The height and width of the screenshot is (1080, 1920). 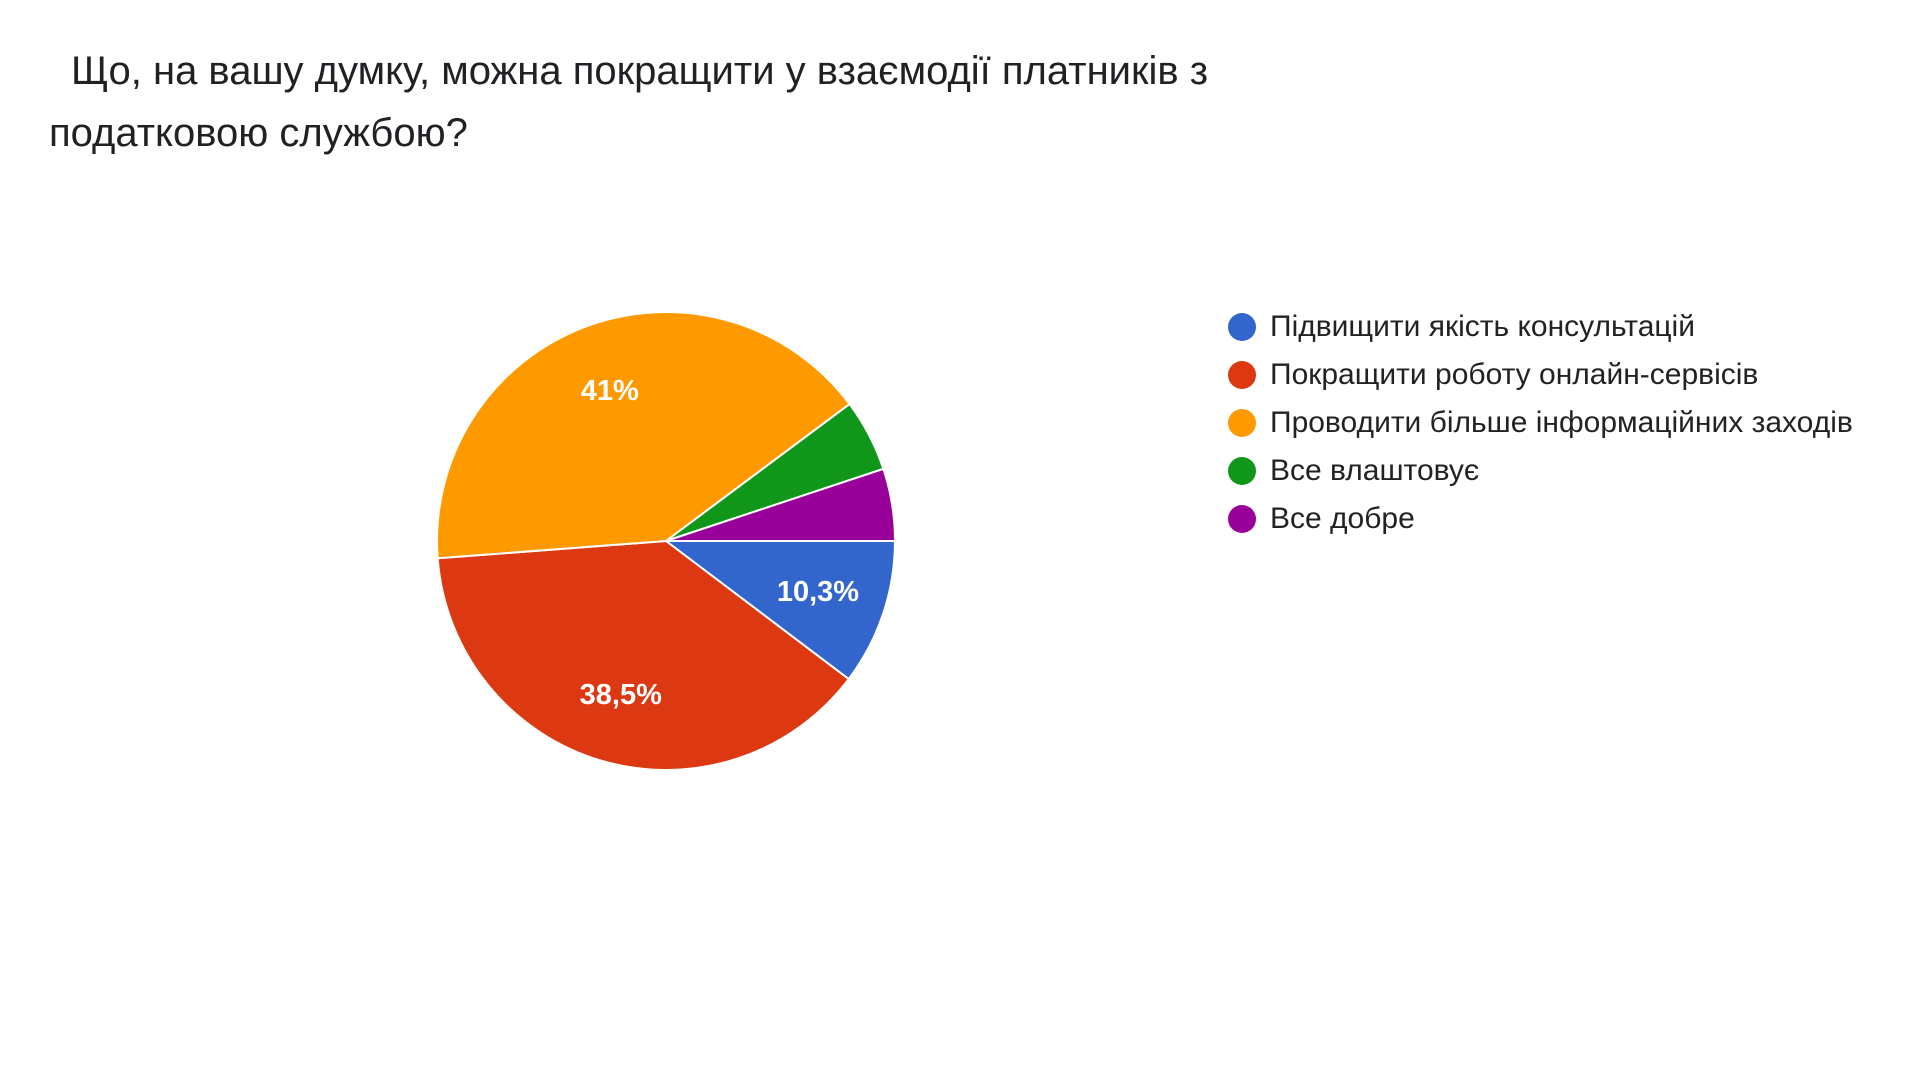 I want to click on legend-item-2: Покращити роботу онлайн-сервісів, so click(x=1548, y=374).